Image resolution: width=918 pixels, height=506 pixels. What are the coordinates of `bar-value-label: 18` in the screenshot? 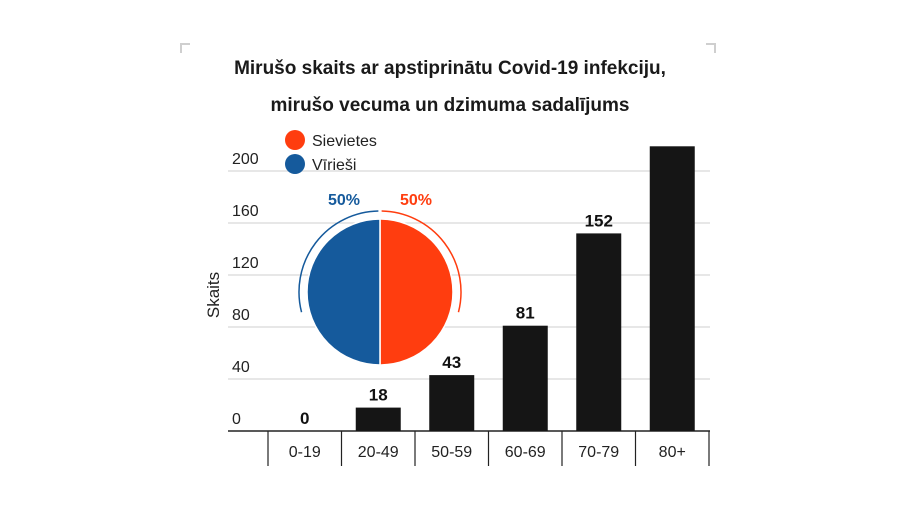 It's located at (378, 395).